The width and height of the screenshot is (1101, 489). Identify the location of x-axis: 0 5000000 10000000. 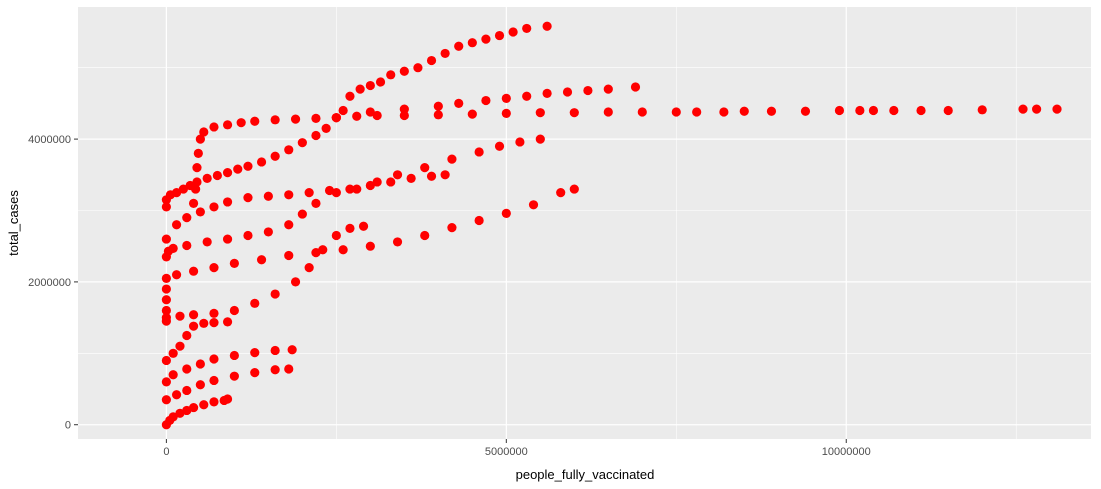
(517, 448).